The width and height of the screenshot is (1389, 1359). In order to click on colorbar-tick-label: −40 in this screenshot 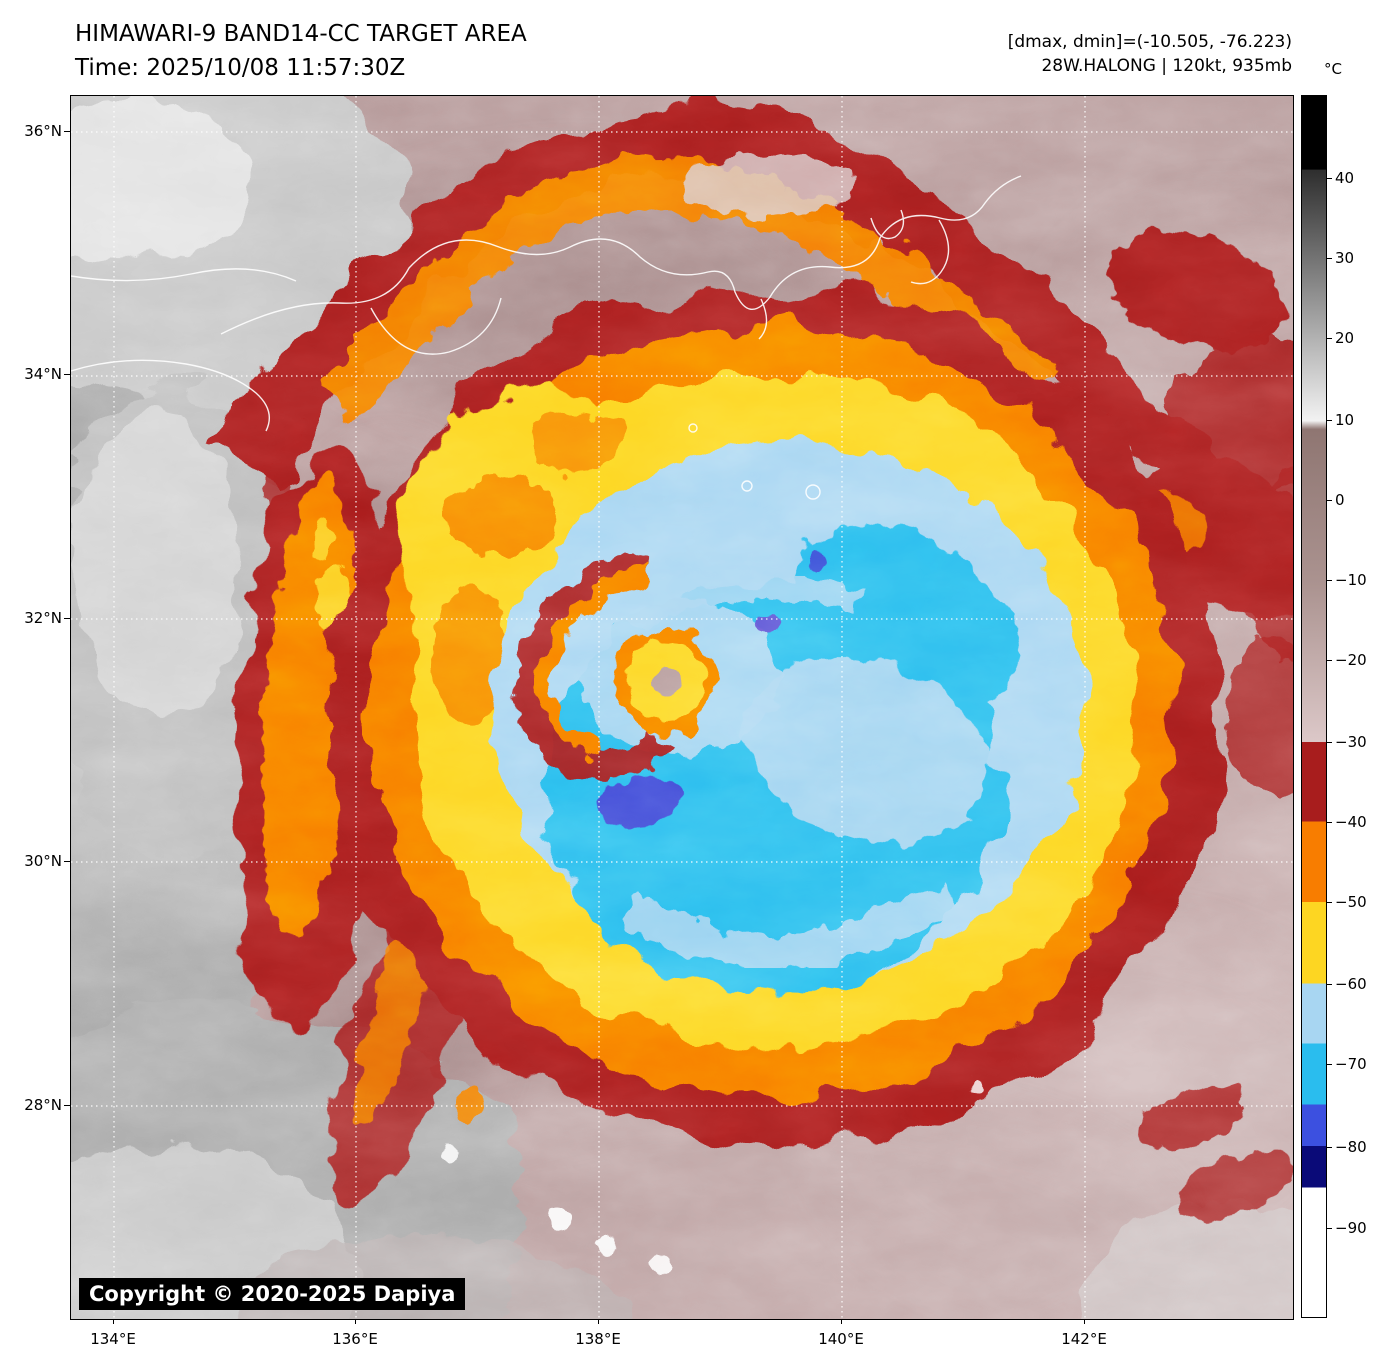, I will do `click(1351, 822)`.